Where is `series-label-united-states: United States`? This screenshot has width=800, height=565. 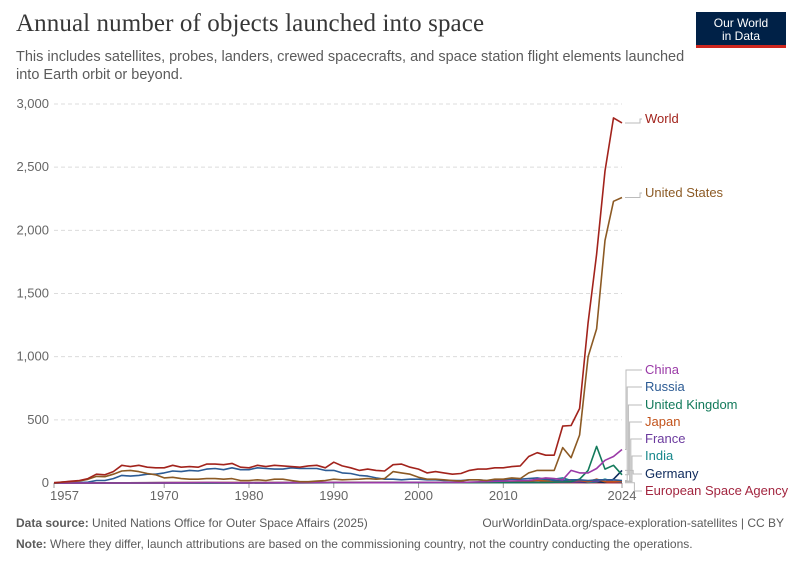
series-label-united-states: United States is located at coordinates (684, 192).